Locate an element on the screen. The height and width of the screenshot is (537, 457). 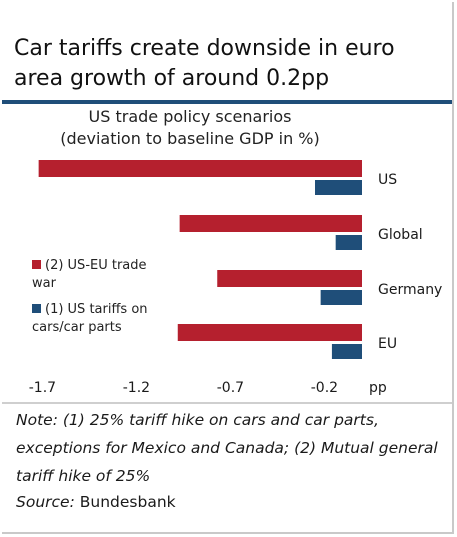
x-tick-label: -1.7 is located at coordinates (42, 388).